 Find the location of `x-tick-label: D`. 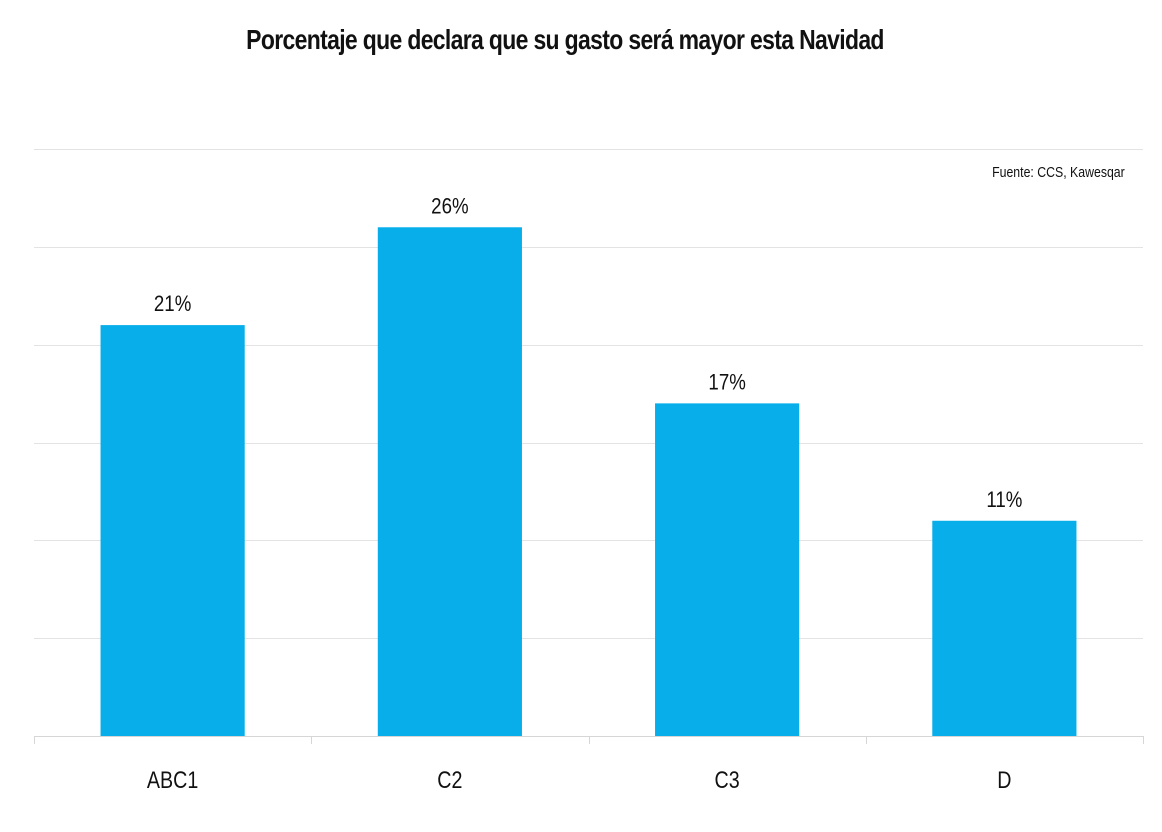

x-tick-label: D is located at coordinates (1004, 779).